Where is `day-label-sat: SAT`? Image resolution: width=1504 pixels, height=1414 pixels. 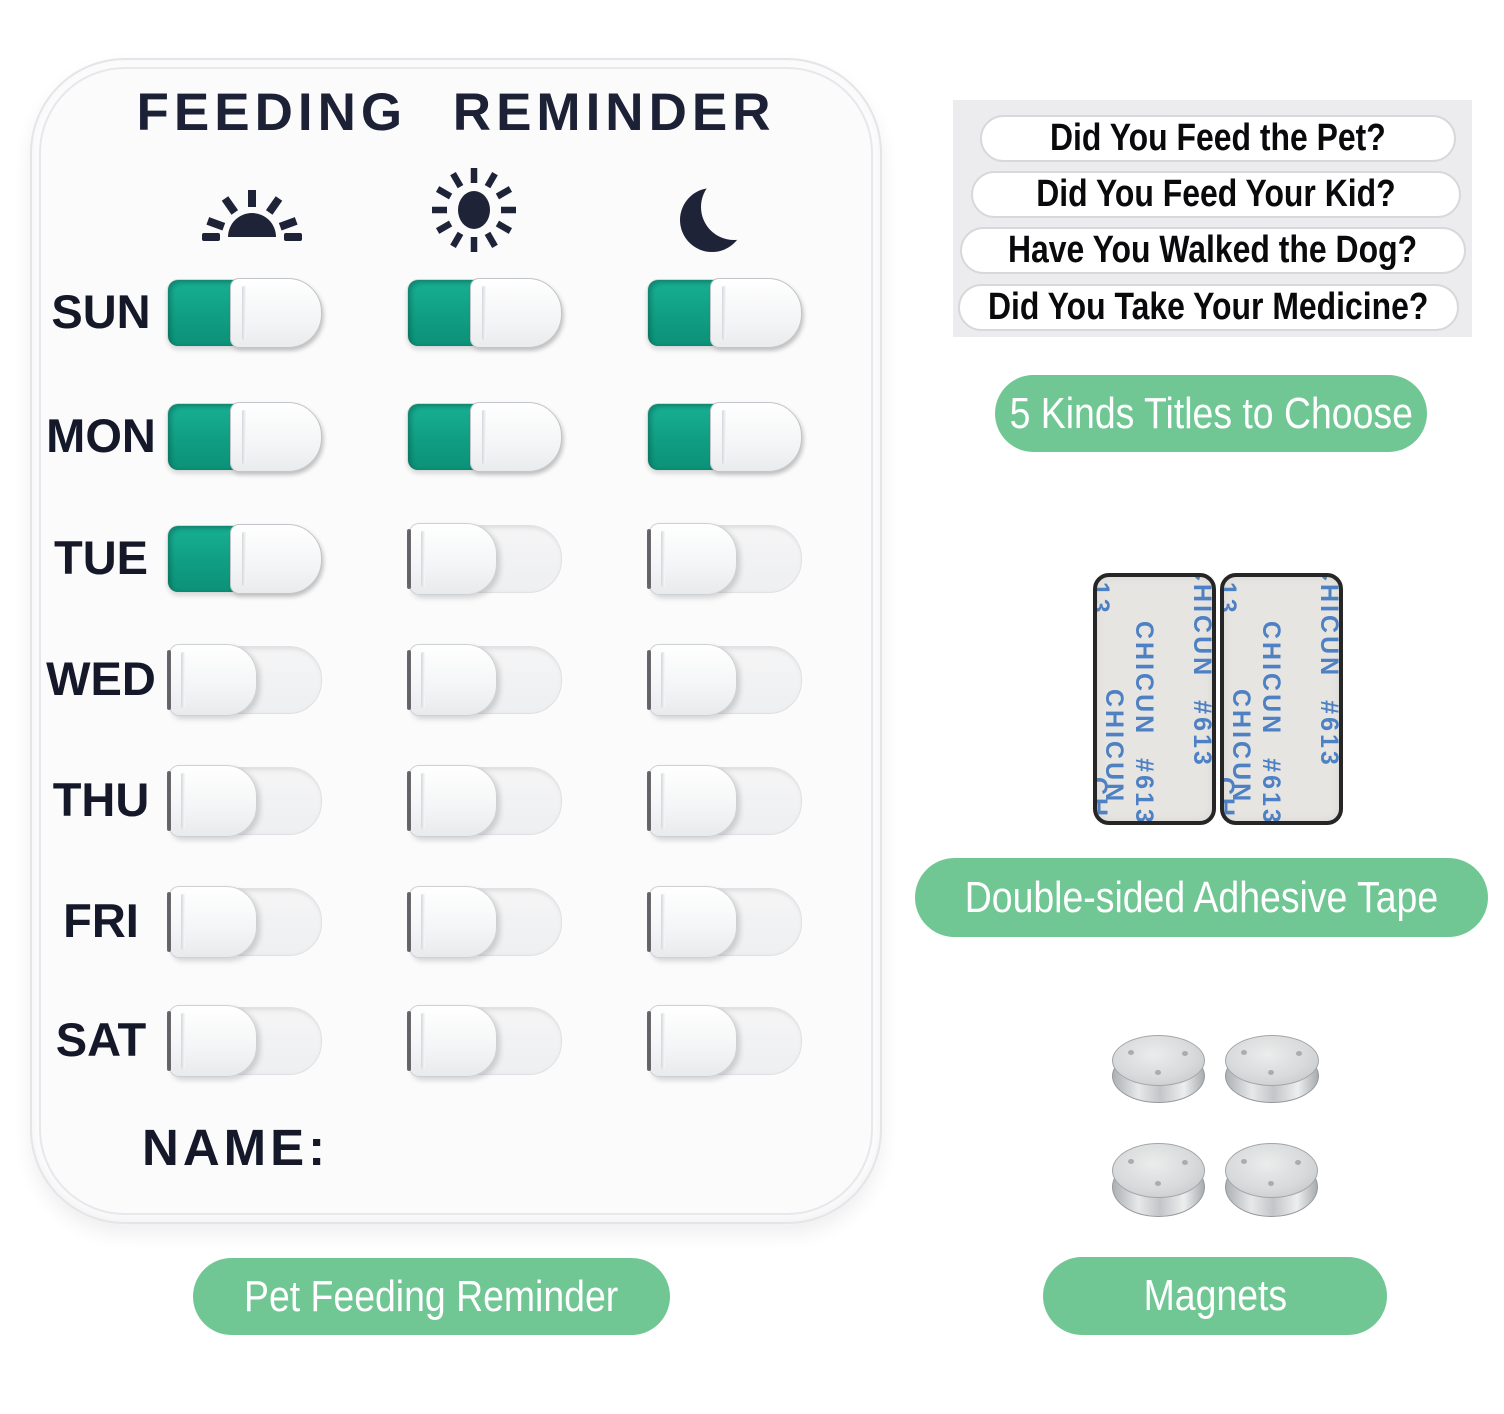
day-label-sat: SAT is located at coordinates (101, 1039).